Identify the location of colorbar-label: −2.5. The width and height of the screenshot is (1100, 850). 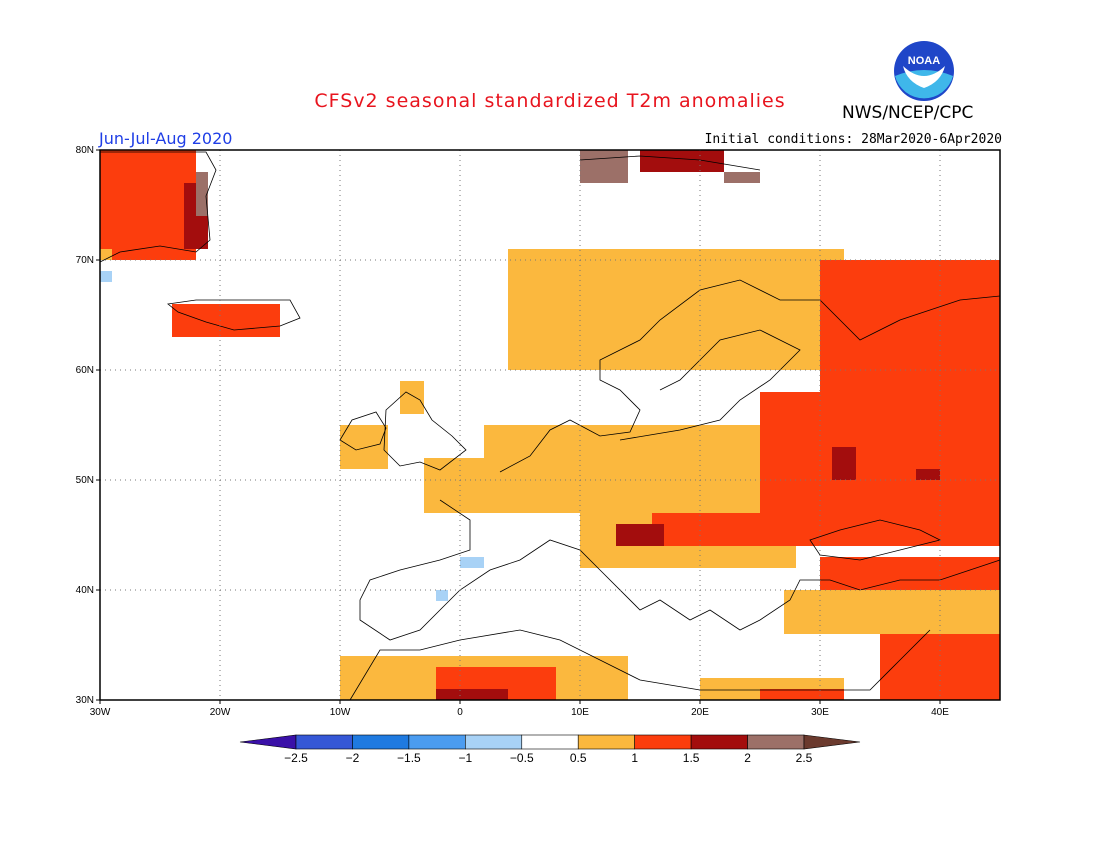
(296, 758).